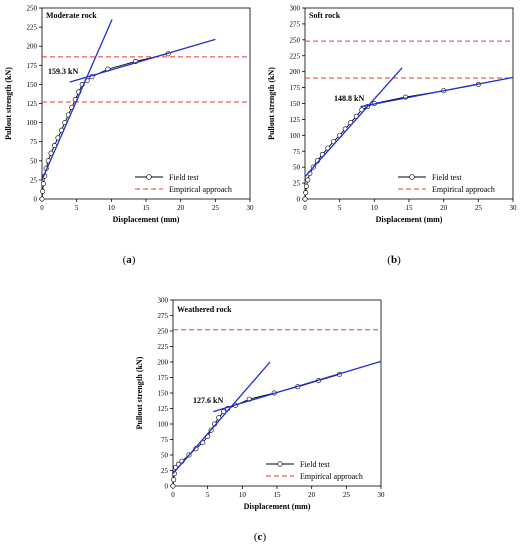 This screenshot has width=522, height=550. What do you see at coordinates (8, 103) in the screenshot?
I see `panel-1-y-axis-label: Pullout strength (kN)` at bounding box center [8, 103].